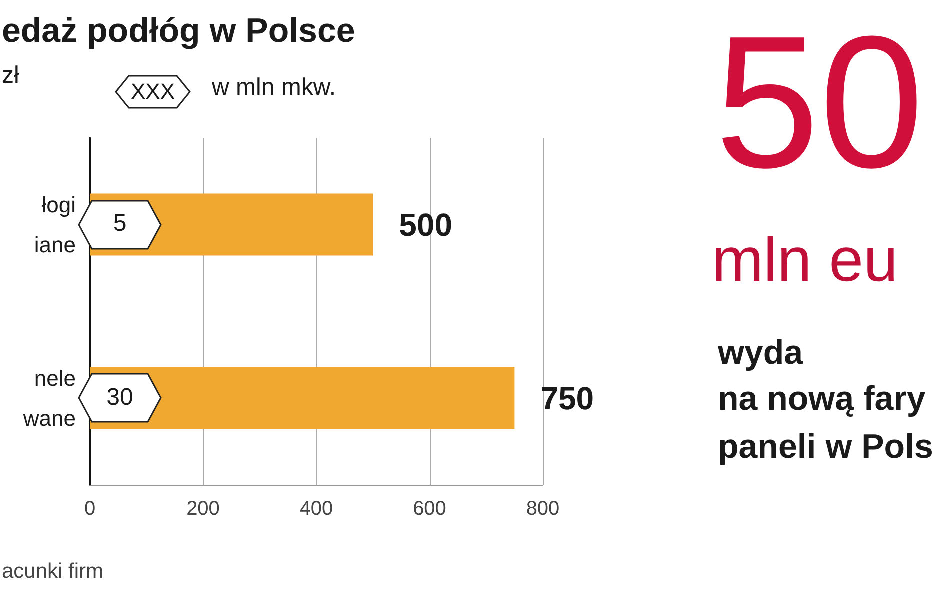 This screenshot has width=948, height=593. Describe the element at coordinates (90, 509) in the screenshot. I see `x-tick-label: 0` at that location.